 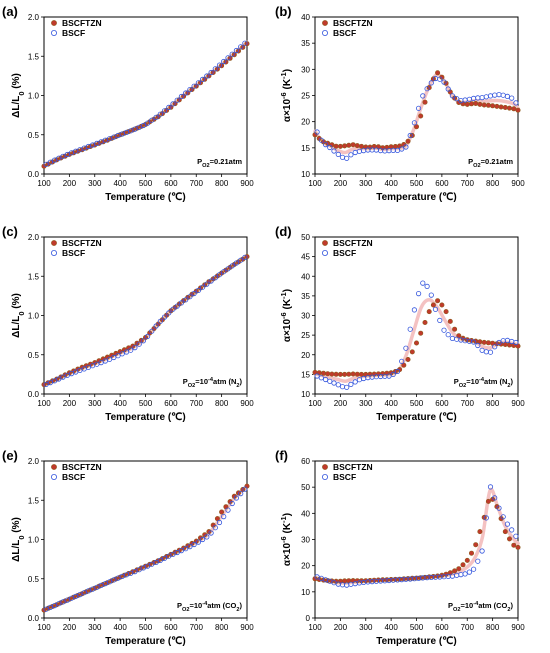 What do you see at coordinates (305, 43) in the screenshot?
I see `y-tick-label: 35` at bounding box center [305, 43].